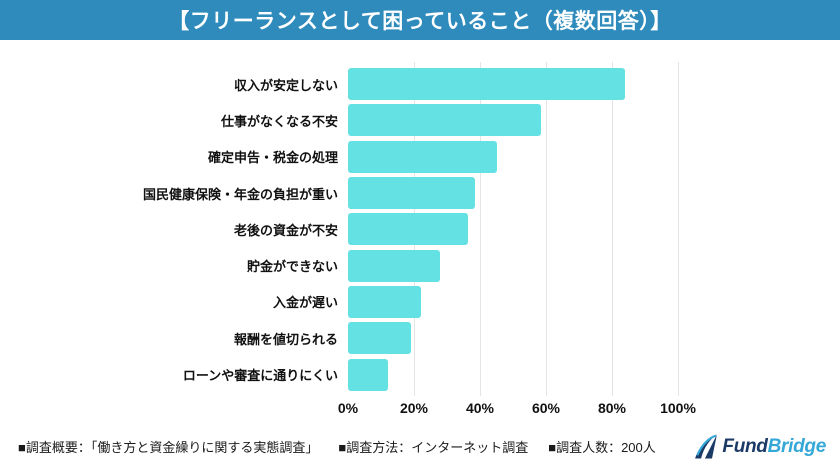  Describe the element at coordinates (305, 303) in the screenshot. I see `category-label: 入金が遅い` at that location.